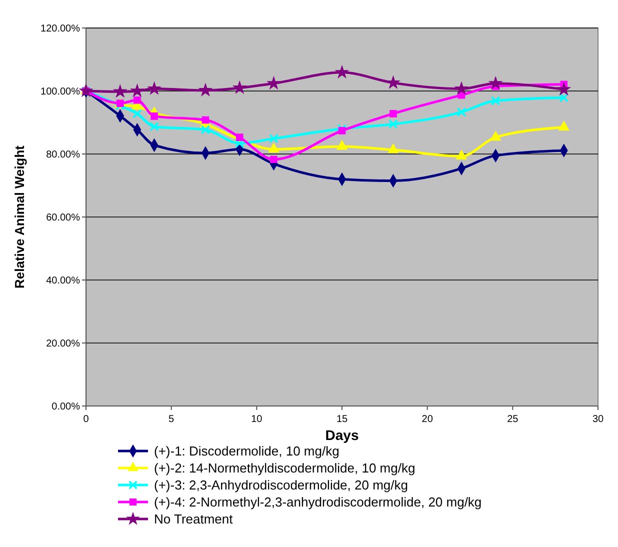 The width and height of the screenshot is (618, 547). I want to click on legend-label: No Treatment, so click(194, 519).